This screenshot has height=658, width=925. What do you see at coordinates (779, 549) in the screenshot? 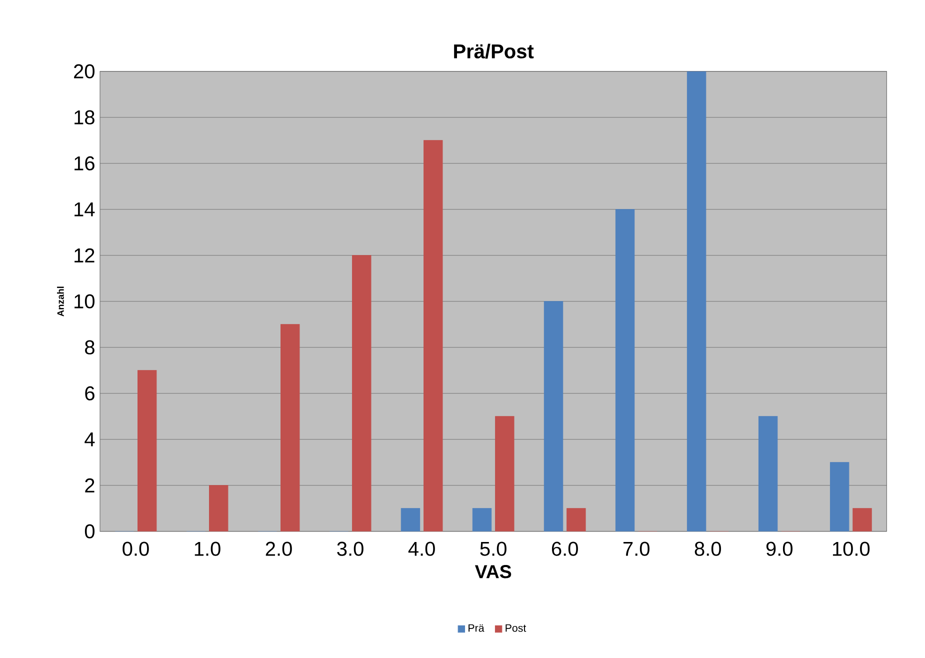
I see `x-tick-label: 9.0` at bounding box center [779, 549].